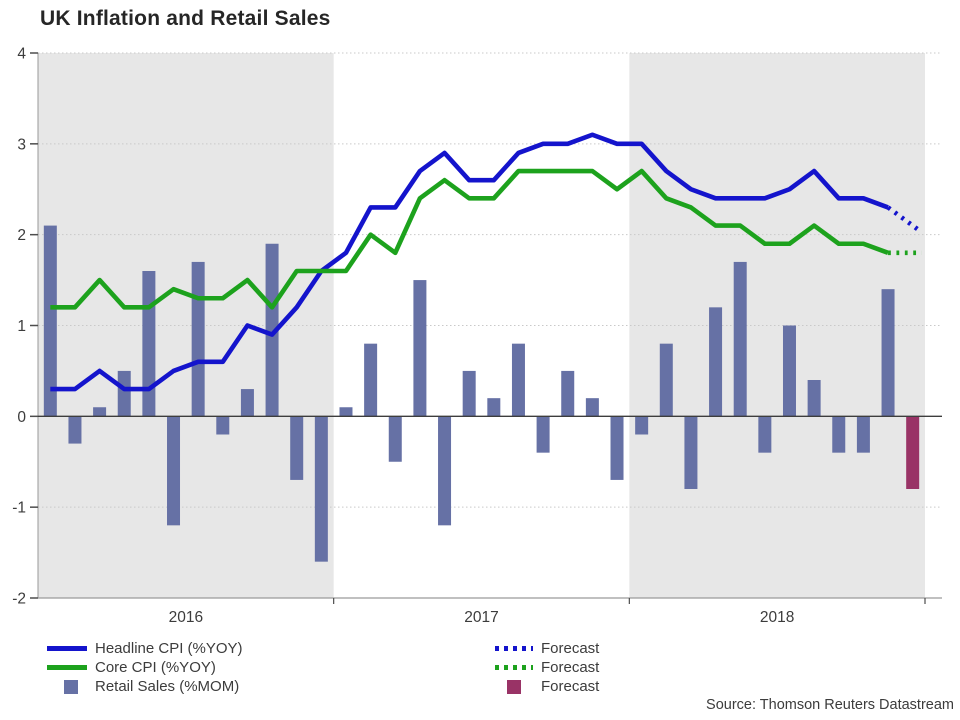 The image size is (960, 720). I want to click on y-axis-tick-label: 2, so click(21, 235).